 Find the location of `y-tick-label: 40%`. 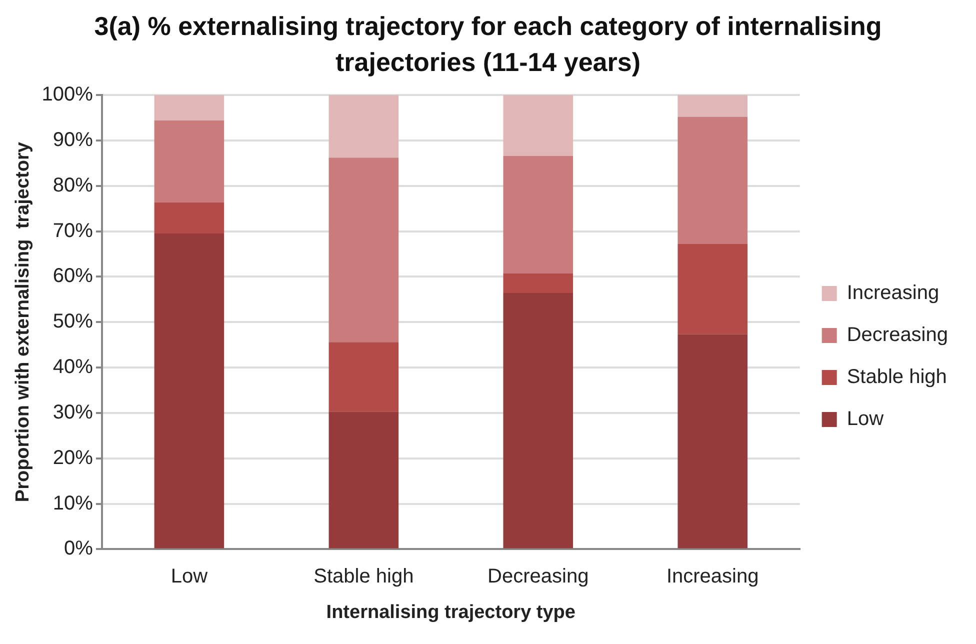

y-tick-label: 40% is located at coordinates (73, 367).